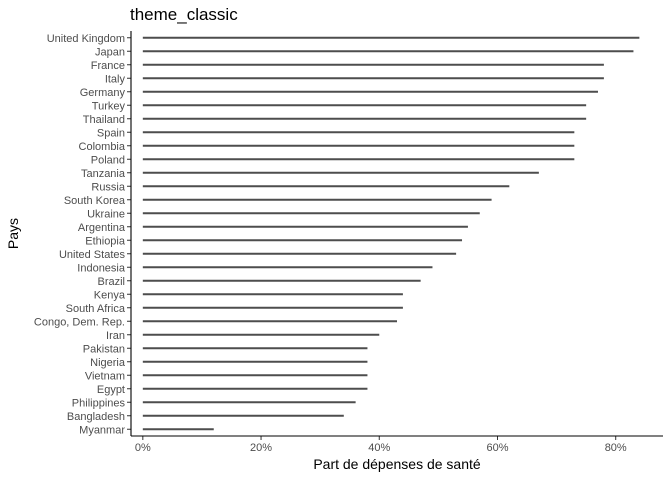 This screenshot has width=672, height=480. What do you see at coordinates (115, 336) in the screenshot?
I see `y-category-label: Iran` at bounding box center [115, 336].